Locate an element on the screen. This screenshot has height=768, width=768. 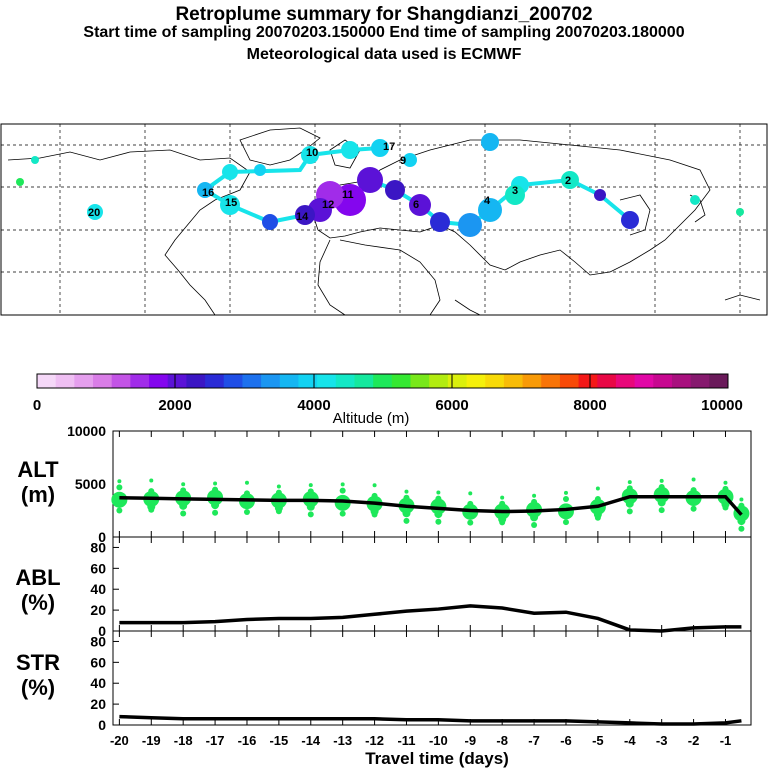
x-tick-label: -4 is located at coordinates (630, 740).